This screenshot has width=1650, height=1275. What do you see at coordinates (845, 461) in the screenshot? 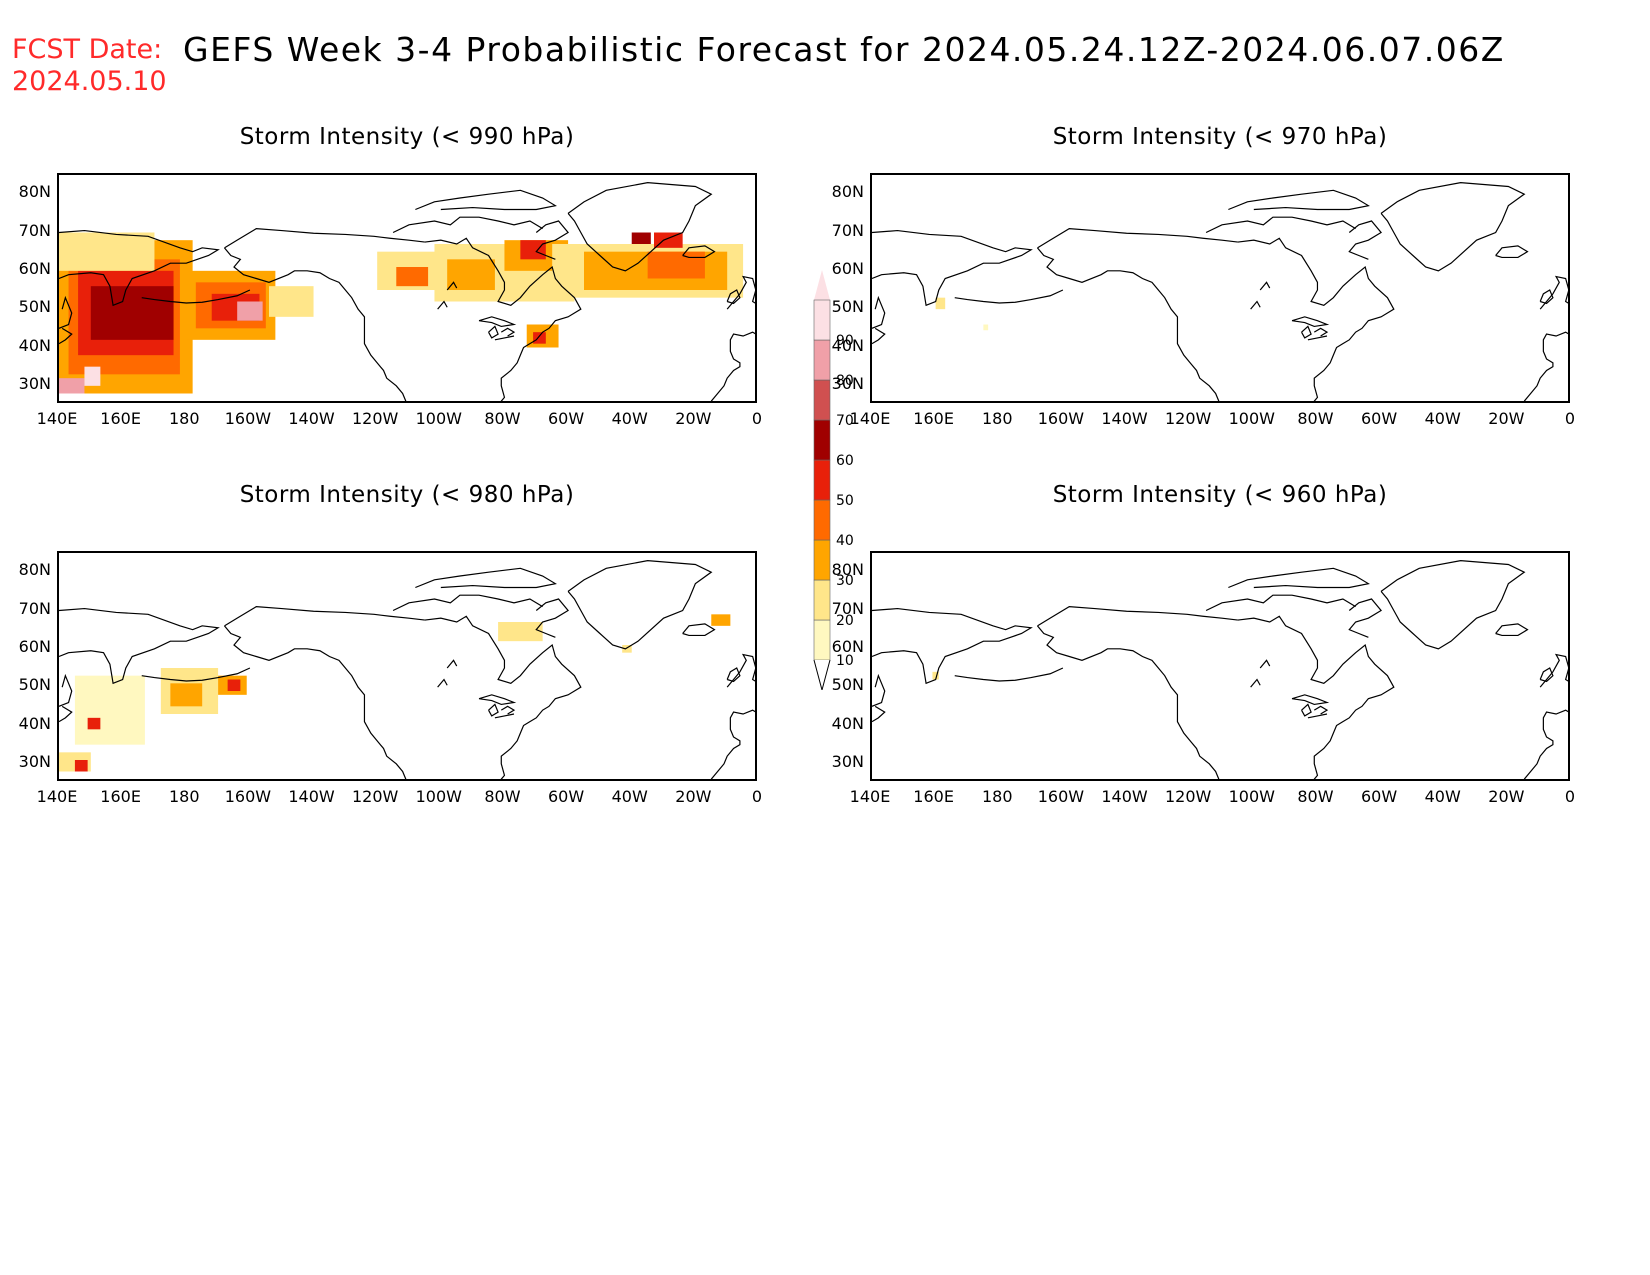
I see `colorbar-label: 60` at bounding box center [845, 461].